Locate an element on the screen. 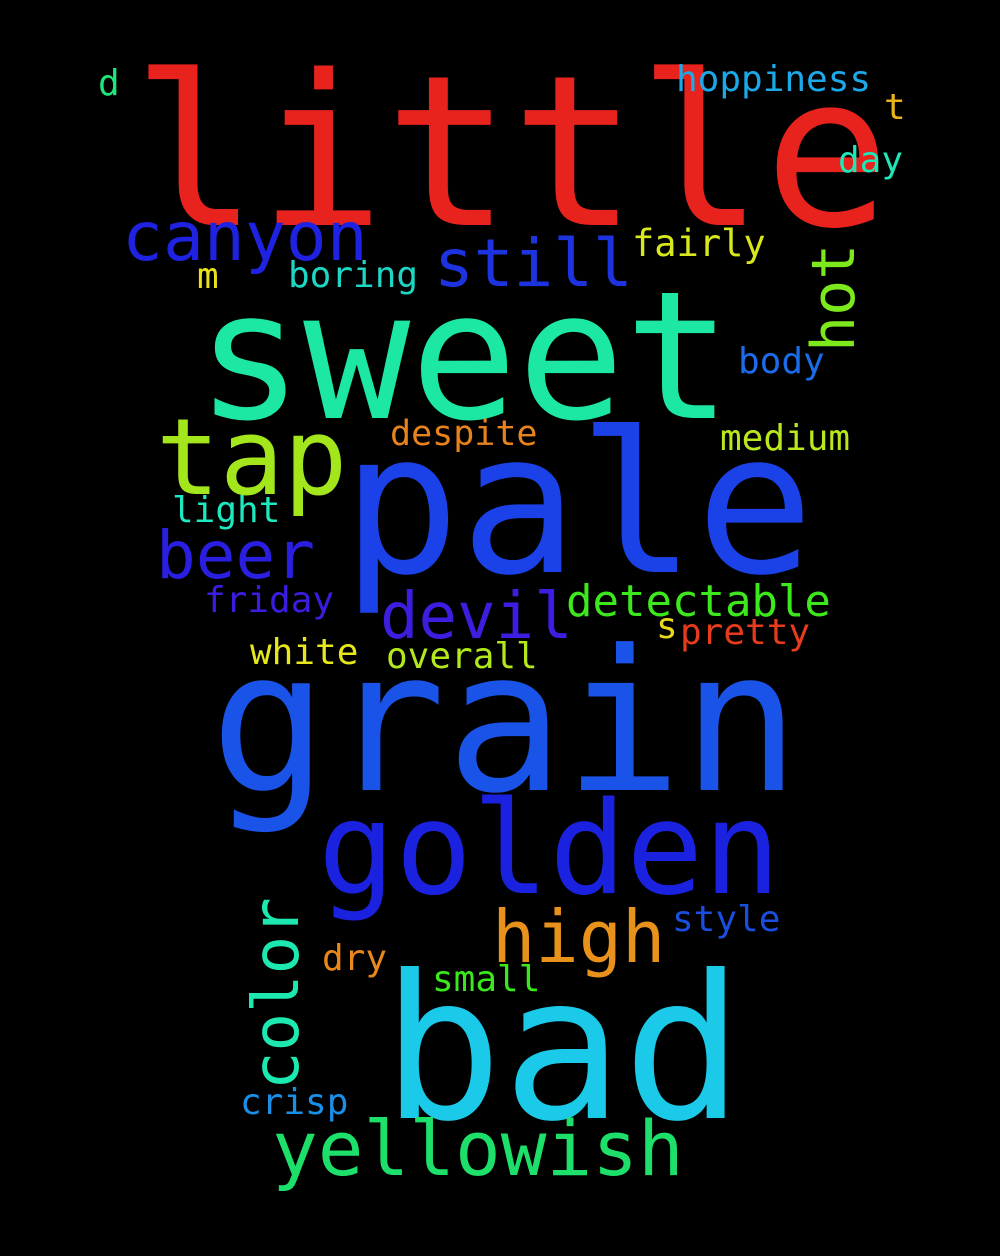 This screenshot has width=1000, height=1256. word-overall: overall is located at coordinates (462, 656).